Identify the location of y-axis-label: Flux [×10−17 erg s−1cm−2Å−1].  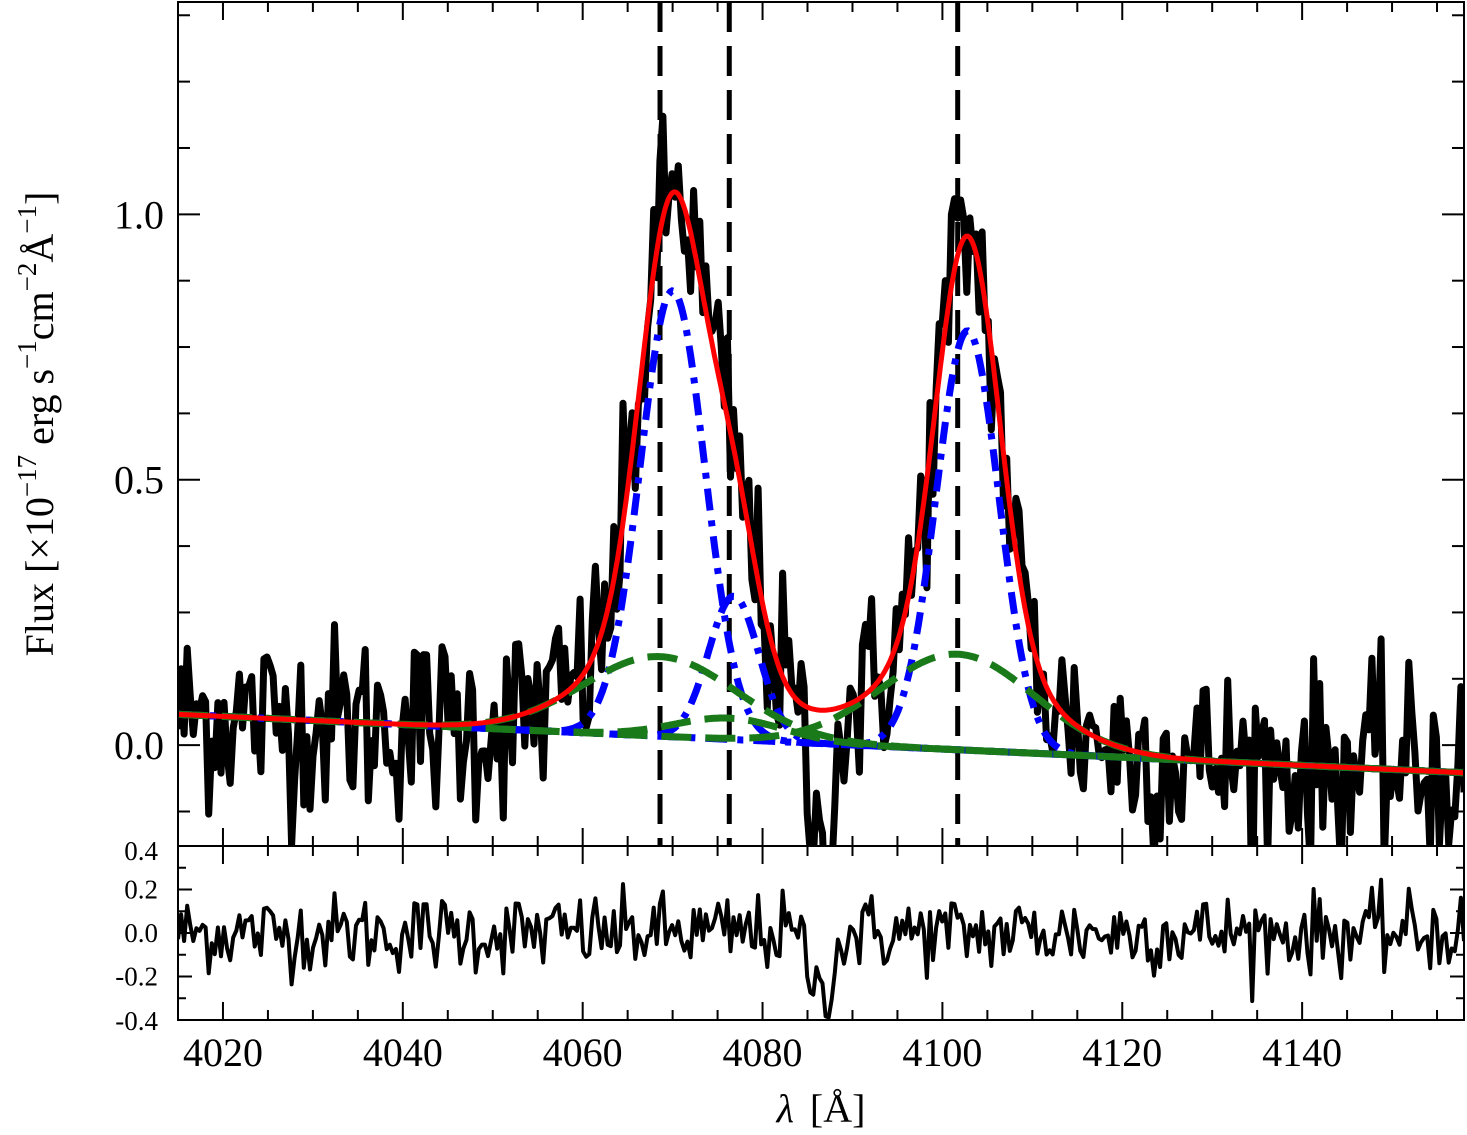
(37, 424).